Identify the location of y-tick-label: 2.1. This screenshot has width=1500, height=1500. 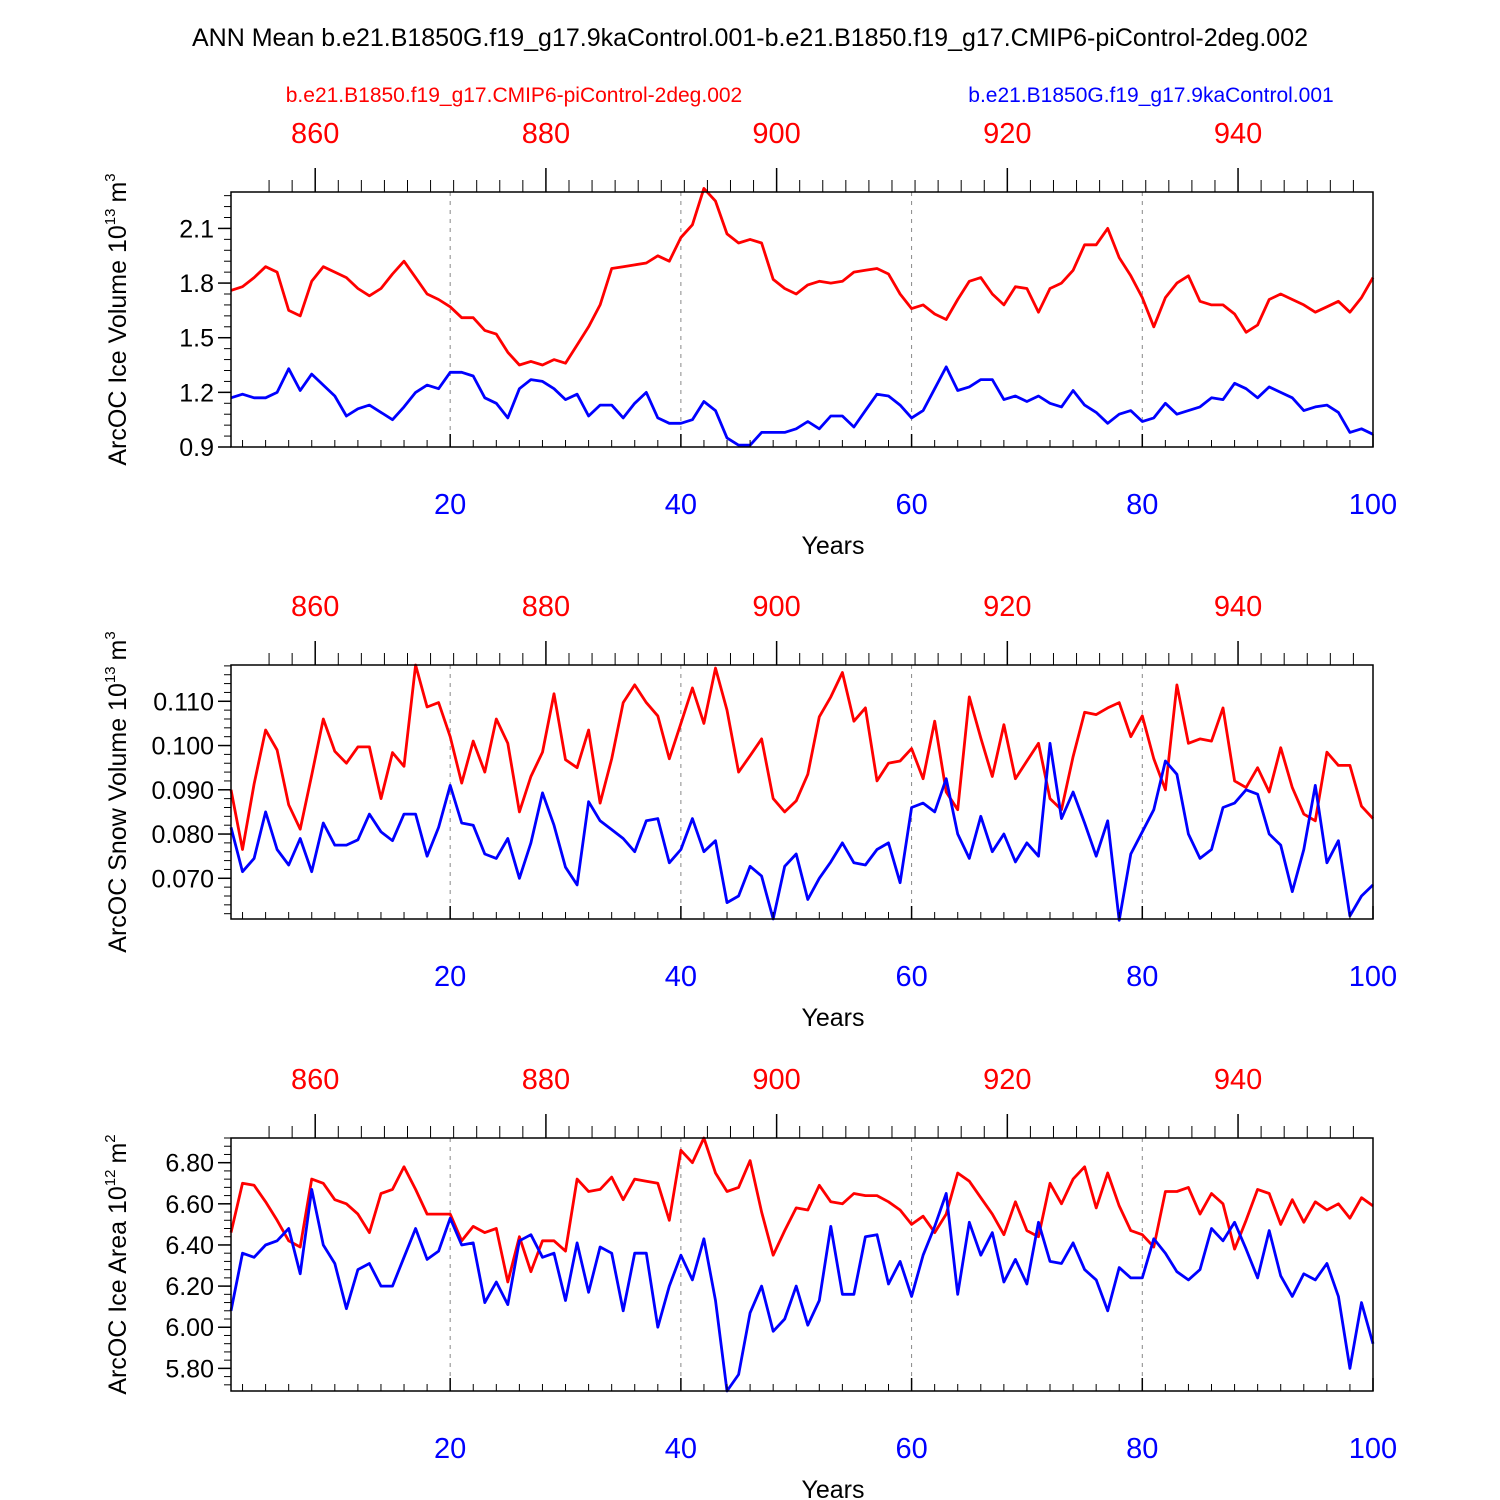
(196, 229).